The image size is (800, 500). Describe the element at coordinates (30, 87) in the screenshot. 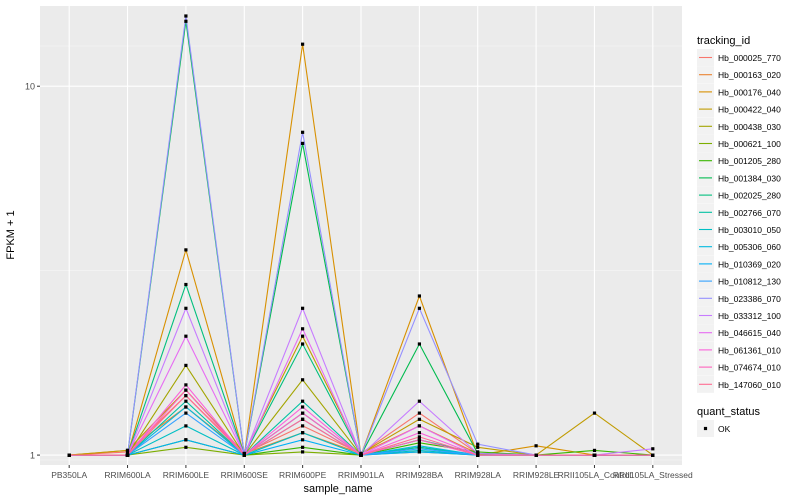

I see `y-tick-label: 10` at that location.